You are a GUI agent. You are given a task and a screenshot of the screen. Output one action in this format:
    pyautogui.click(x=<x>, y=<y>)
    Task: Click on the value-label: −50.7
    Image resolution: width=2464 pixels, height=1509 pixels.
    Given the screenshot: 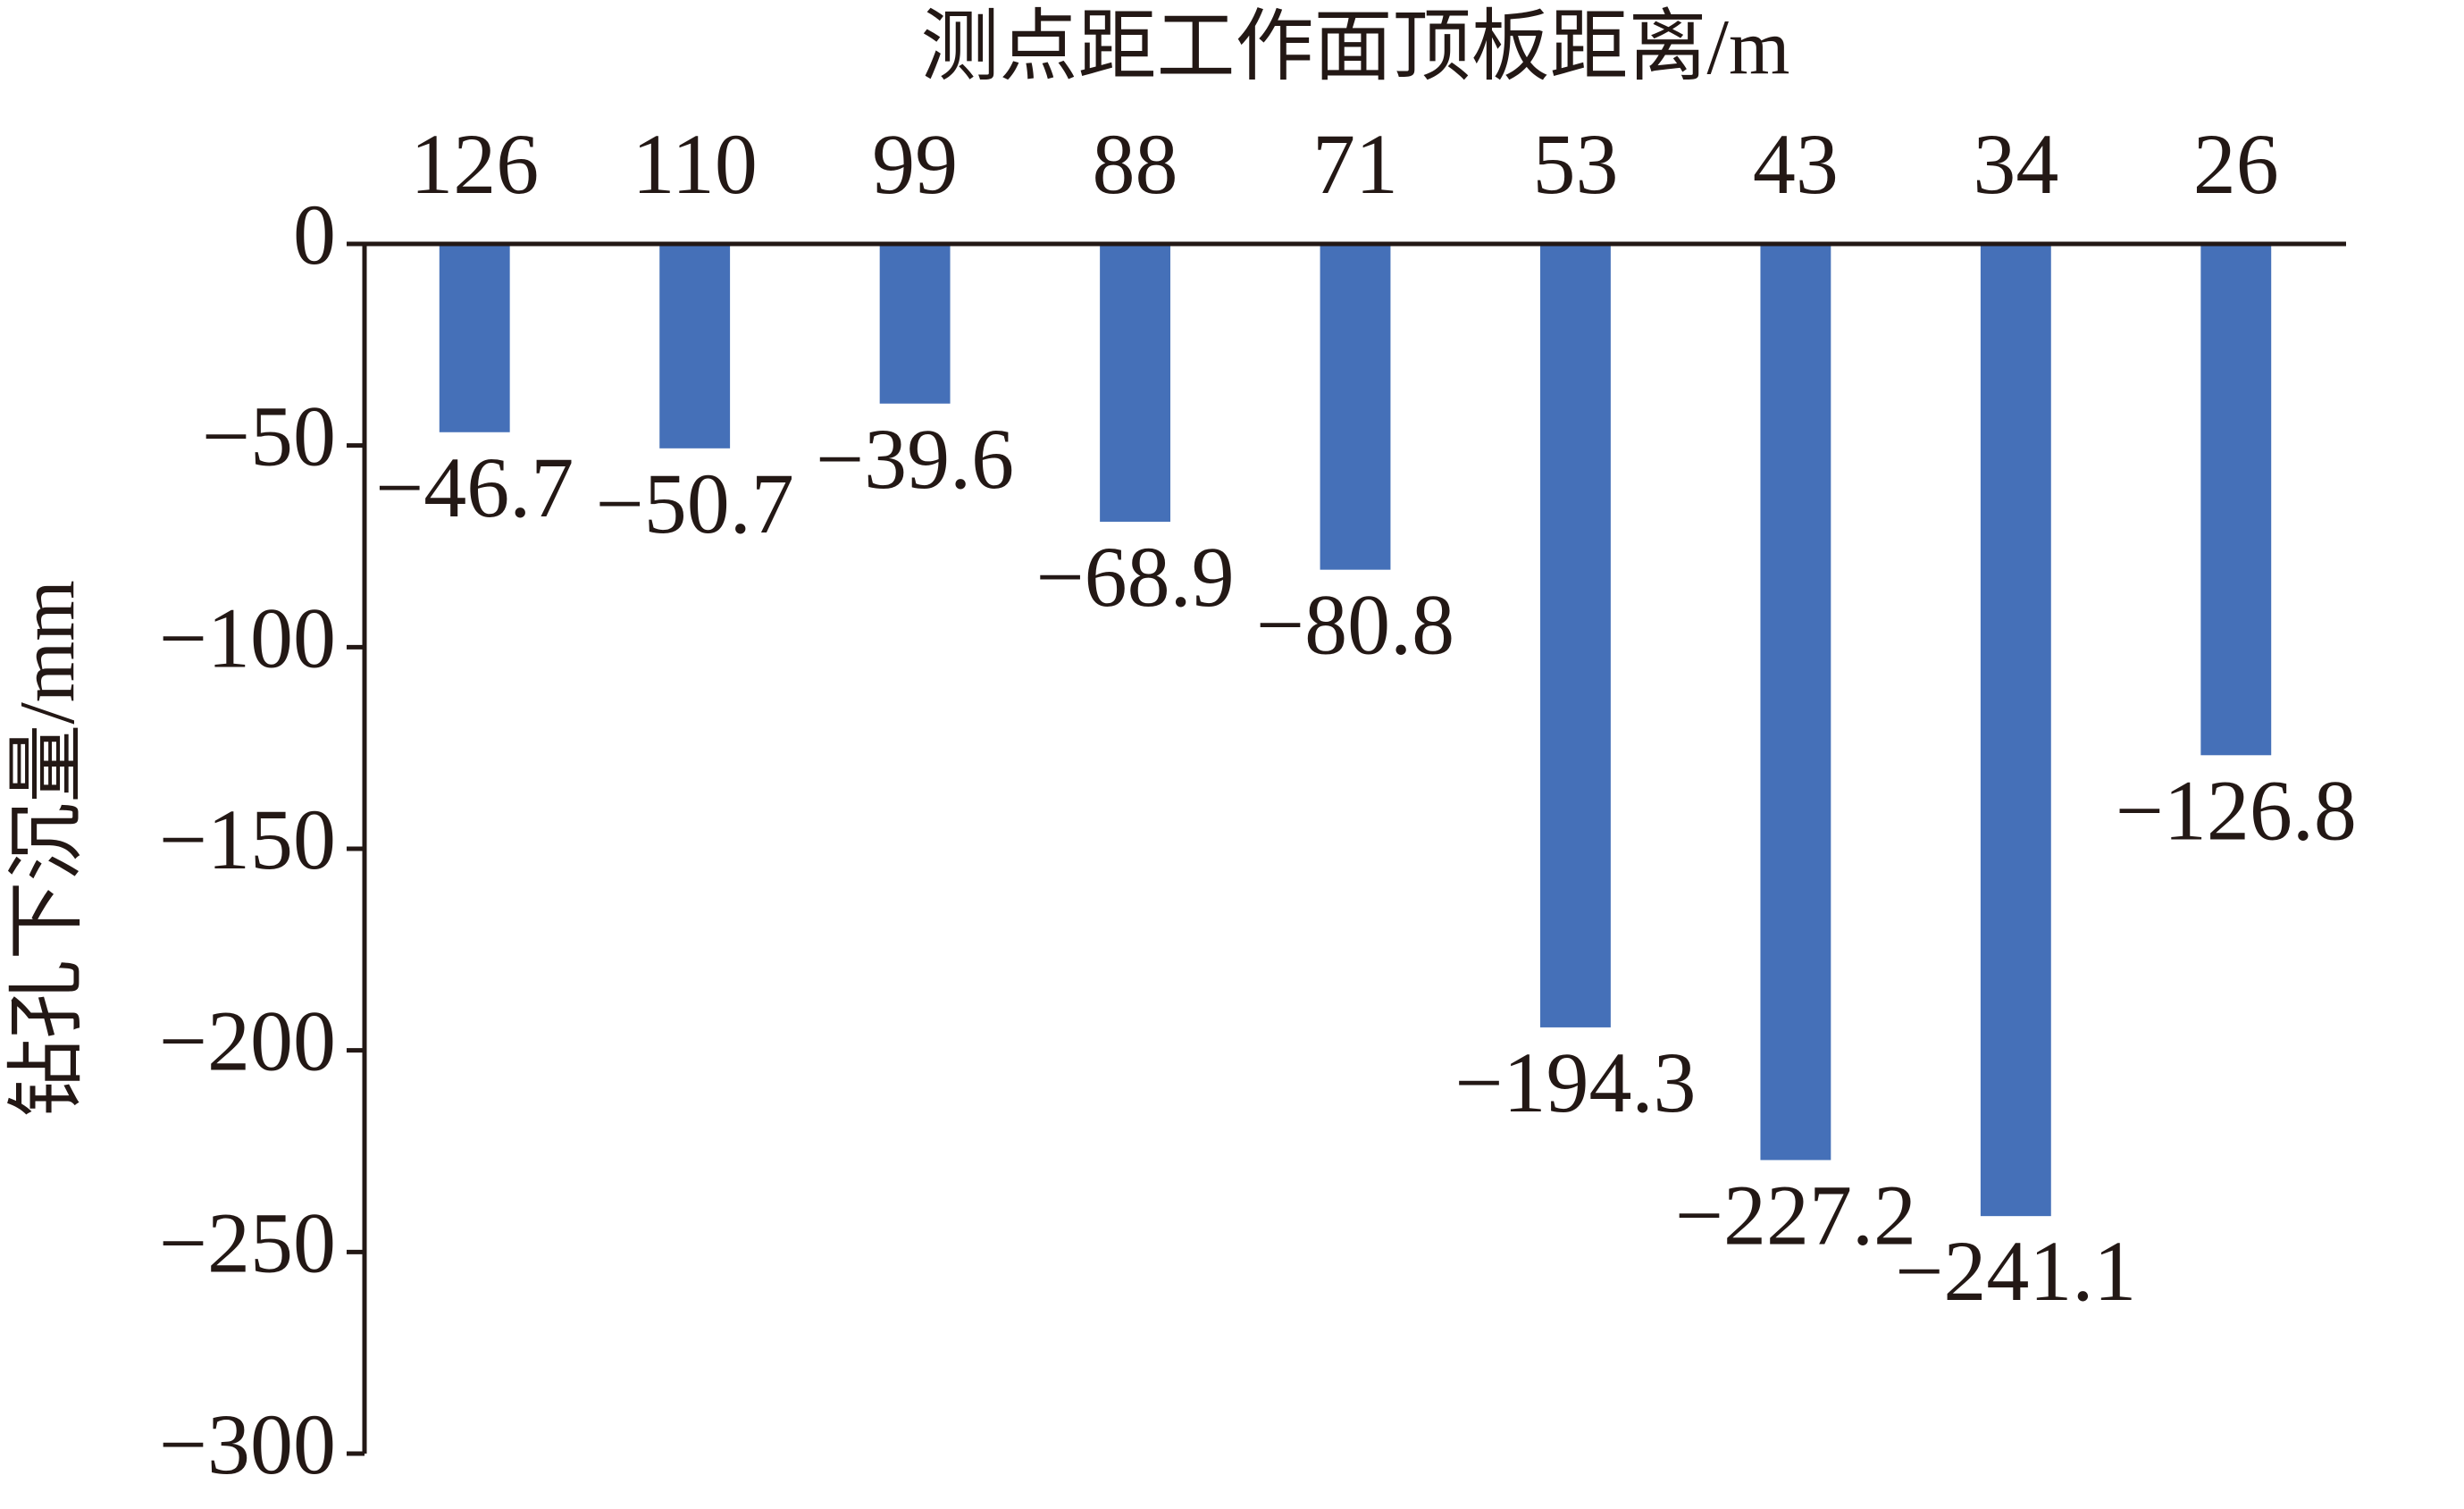 What is the action you would take?
    pyautogui.click(x=695, y=503)
    